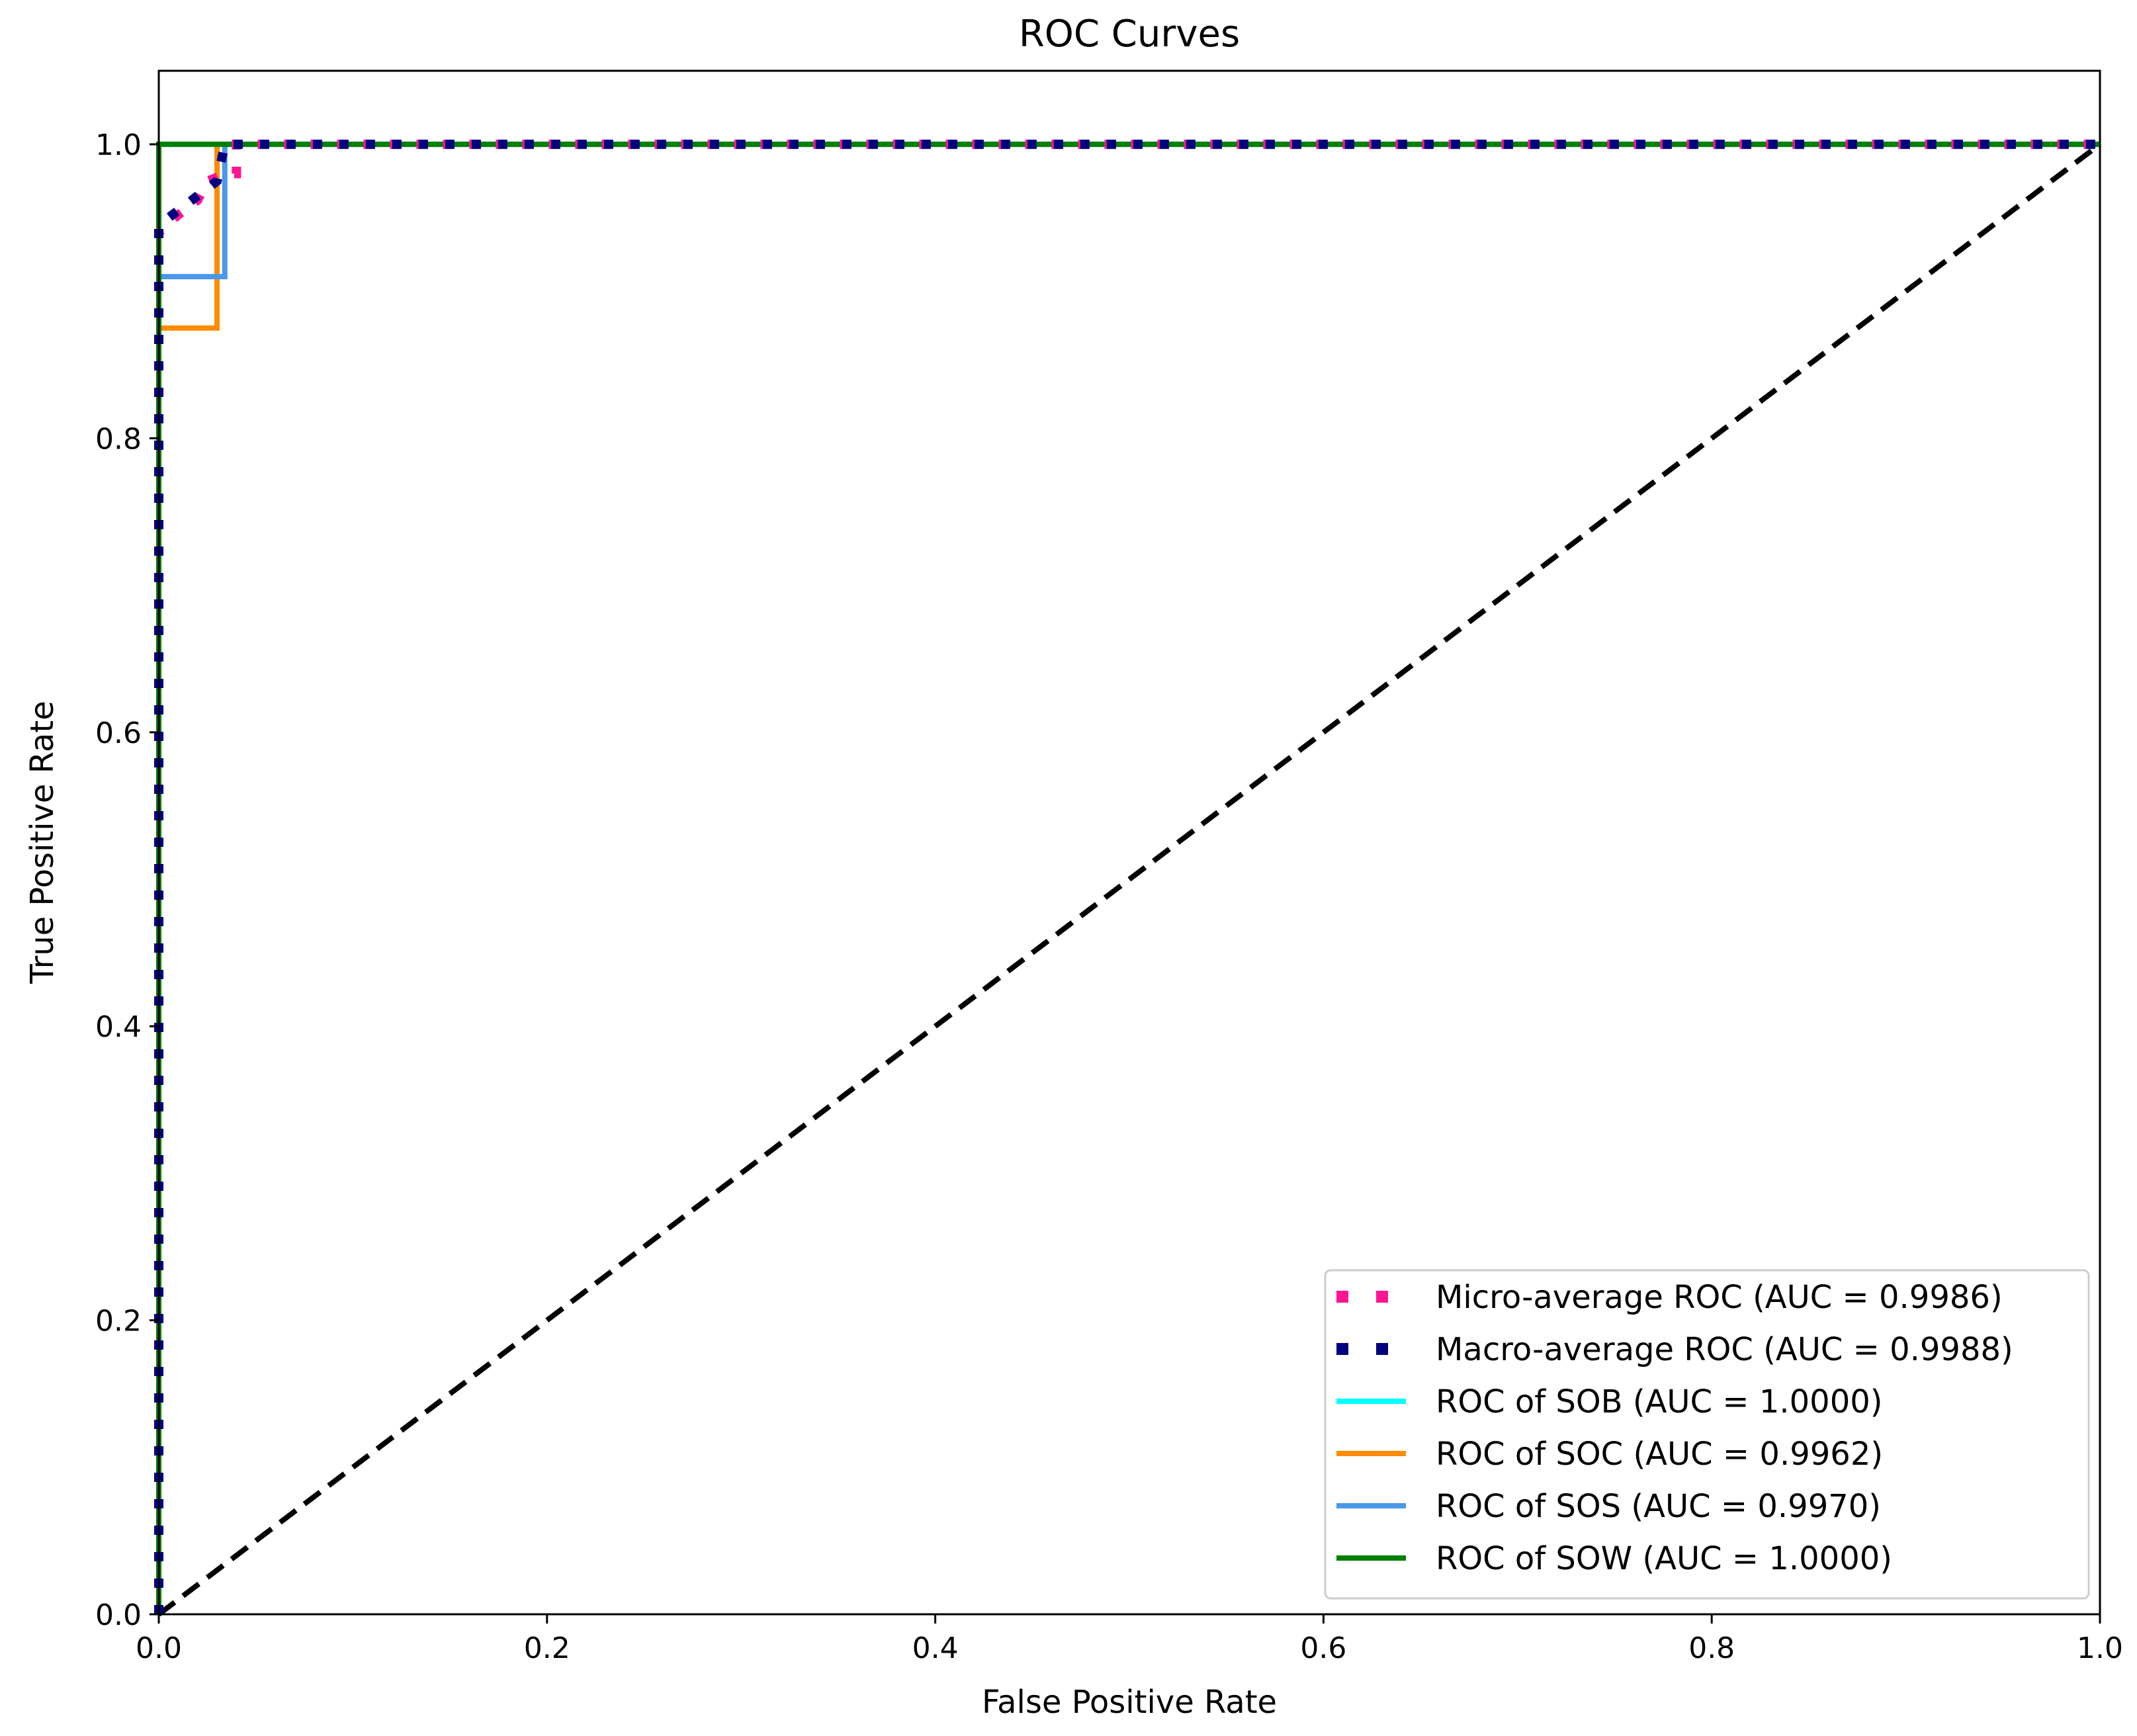  I want to click on chart-title: ROC Curves, so click(1129, 34).